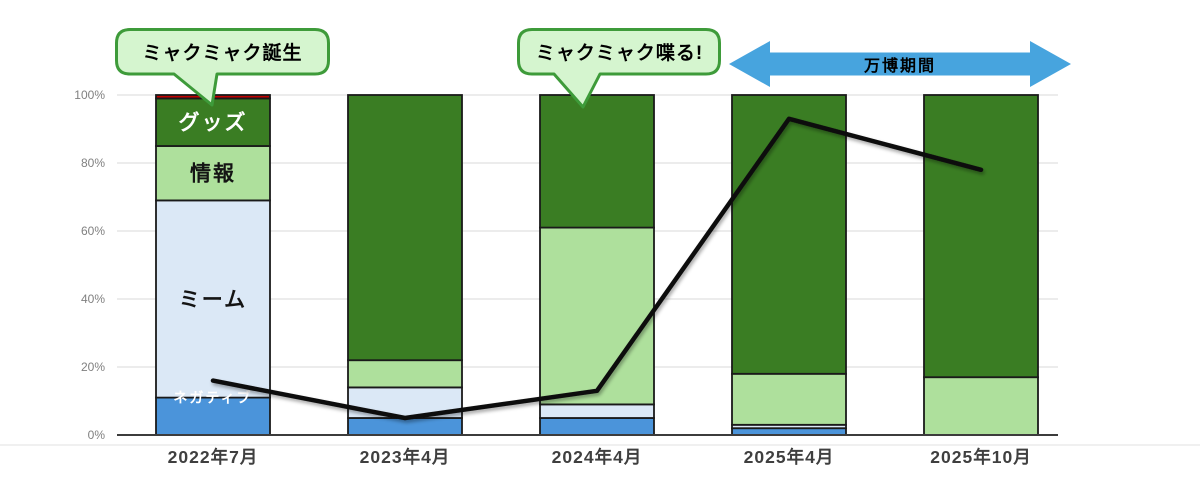 The height and width of the screenshot is (486, 1200). I want to click on y-tick-label: 60%, so click(93, 231).